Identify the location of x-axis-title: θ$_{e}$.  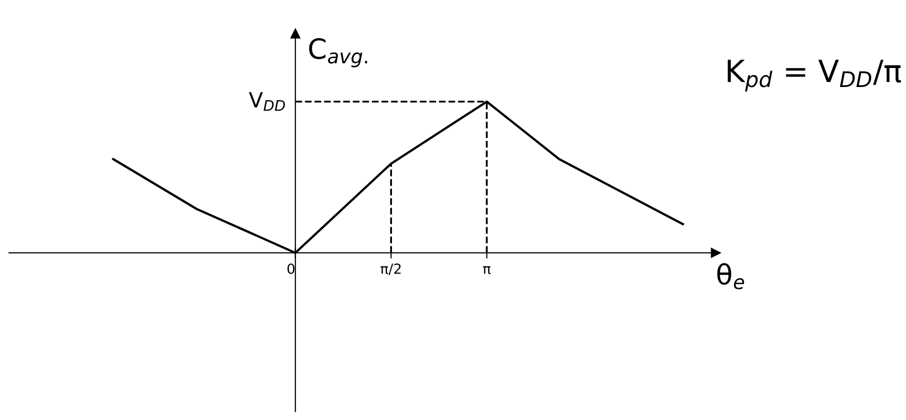
(730, 276).